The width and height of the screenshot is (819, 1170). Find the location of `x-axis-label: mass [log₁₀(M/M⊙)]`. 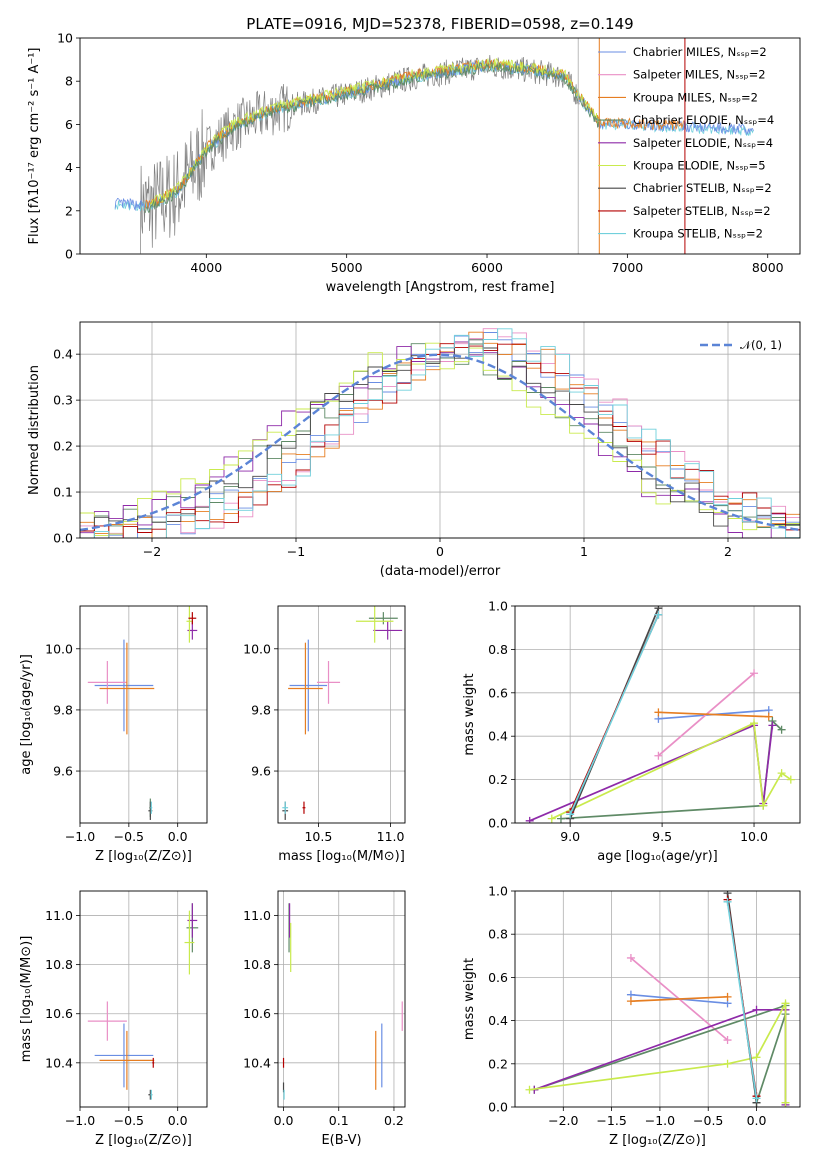

x-axis-label: mass [log₁₀(M/M⊙)] is located at coordinates (341, 856).